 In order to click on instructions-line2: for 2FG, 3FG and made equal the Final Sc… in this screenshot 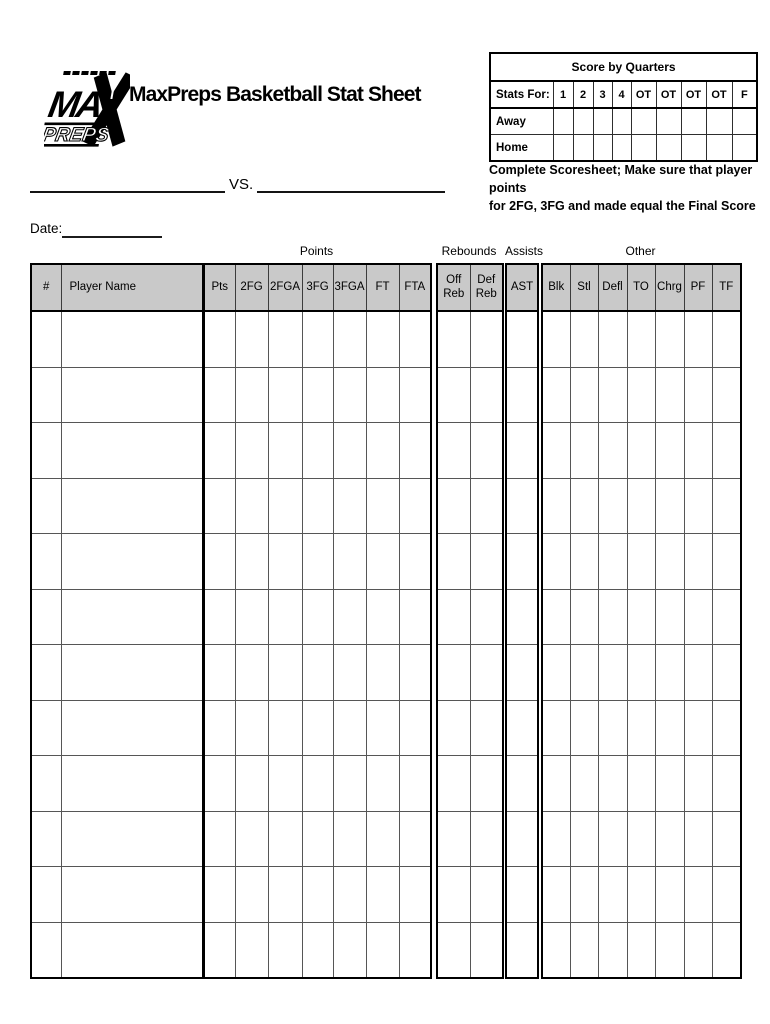, I will do `click(622, 206)`.